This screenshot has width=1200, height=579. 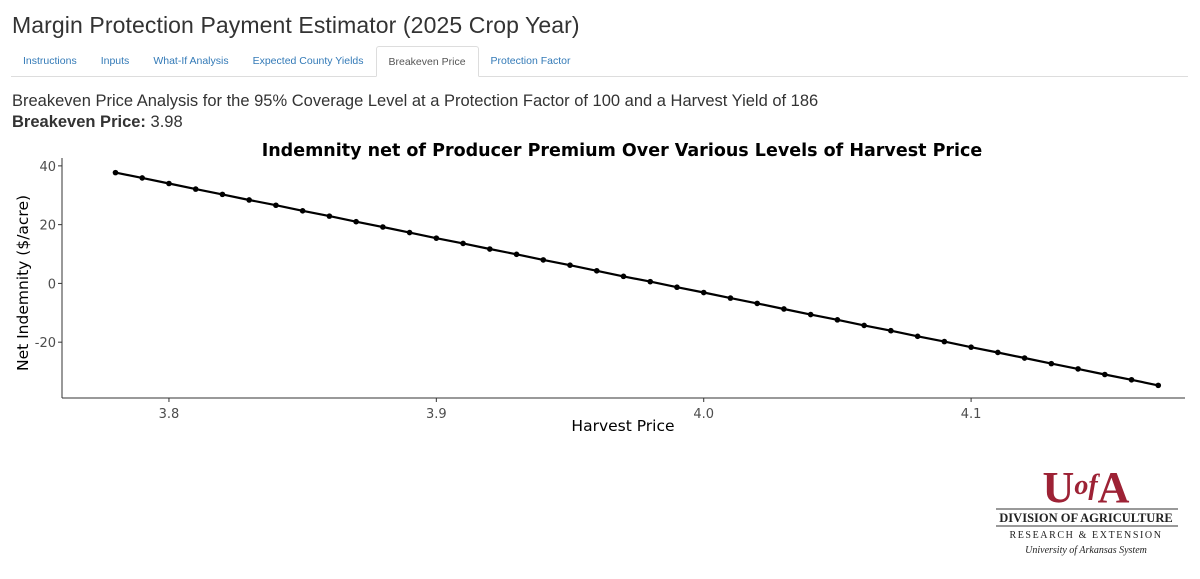 I want to click on logo-monogram: UofA, so click(x=1086, y=487).